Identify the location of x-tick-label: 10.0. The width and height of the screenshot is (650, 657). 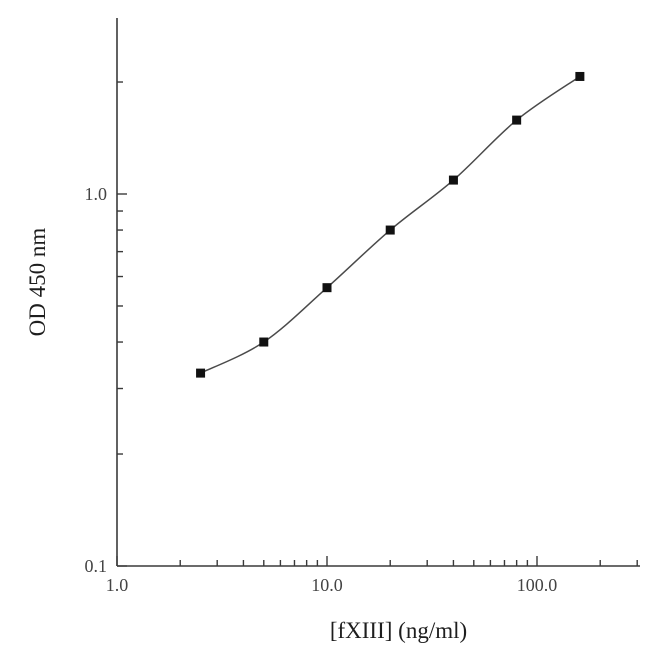
(327, 585).